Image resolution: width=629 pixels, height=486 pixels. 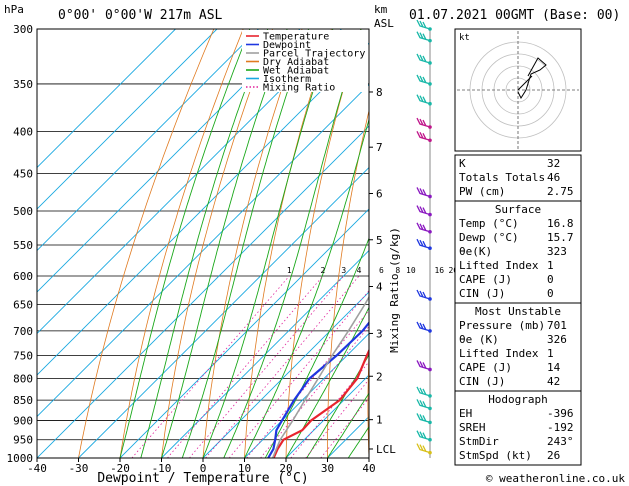 I want to click on mixing-ratio-label: 6, so click(x=381, y=270).